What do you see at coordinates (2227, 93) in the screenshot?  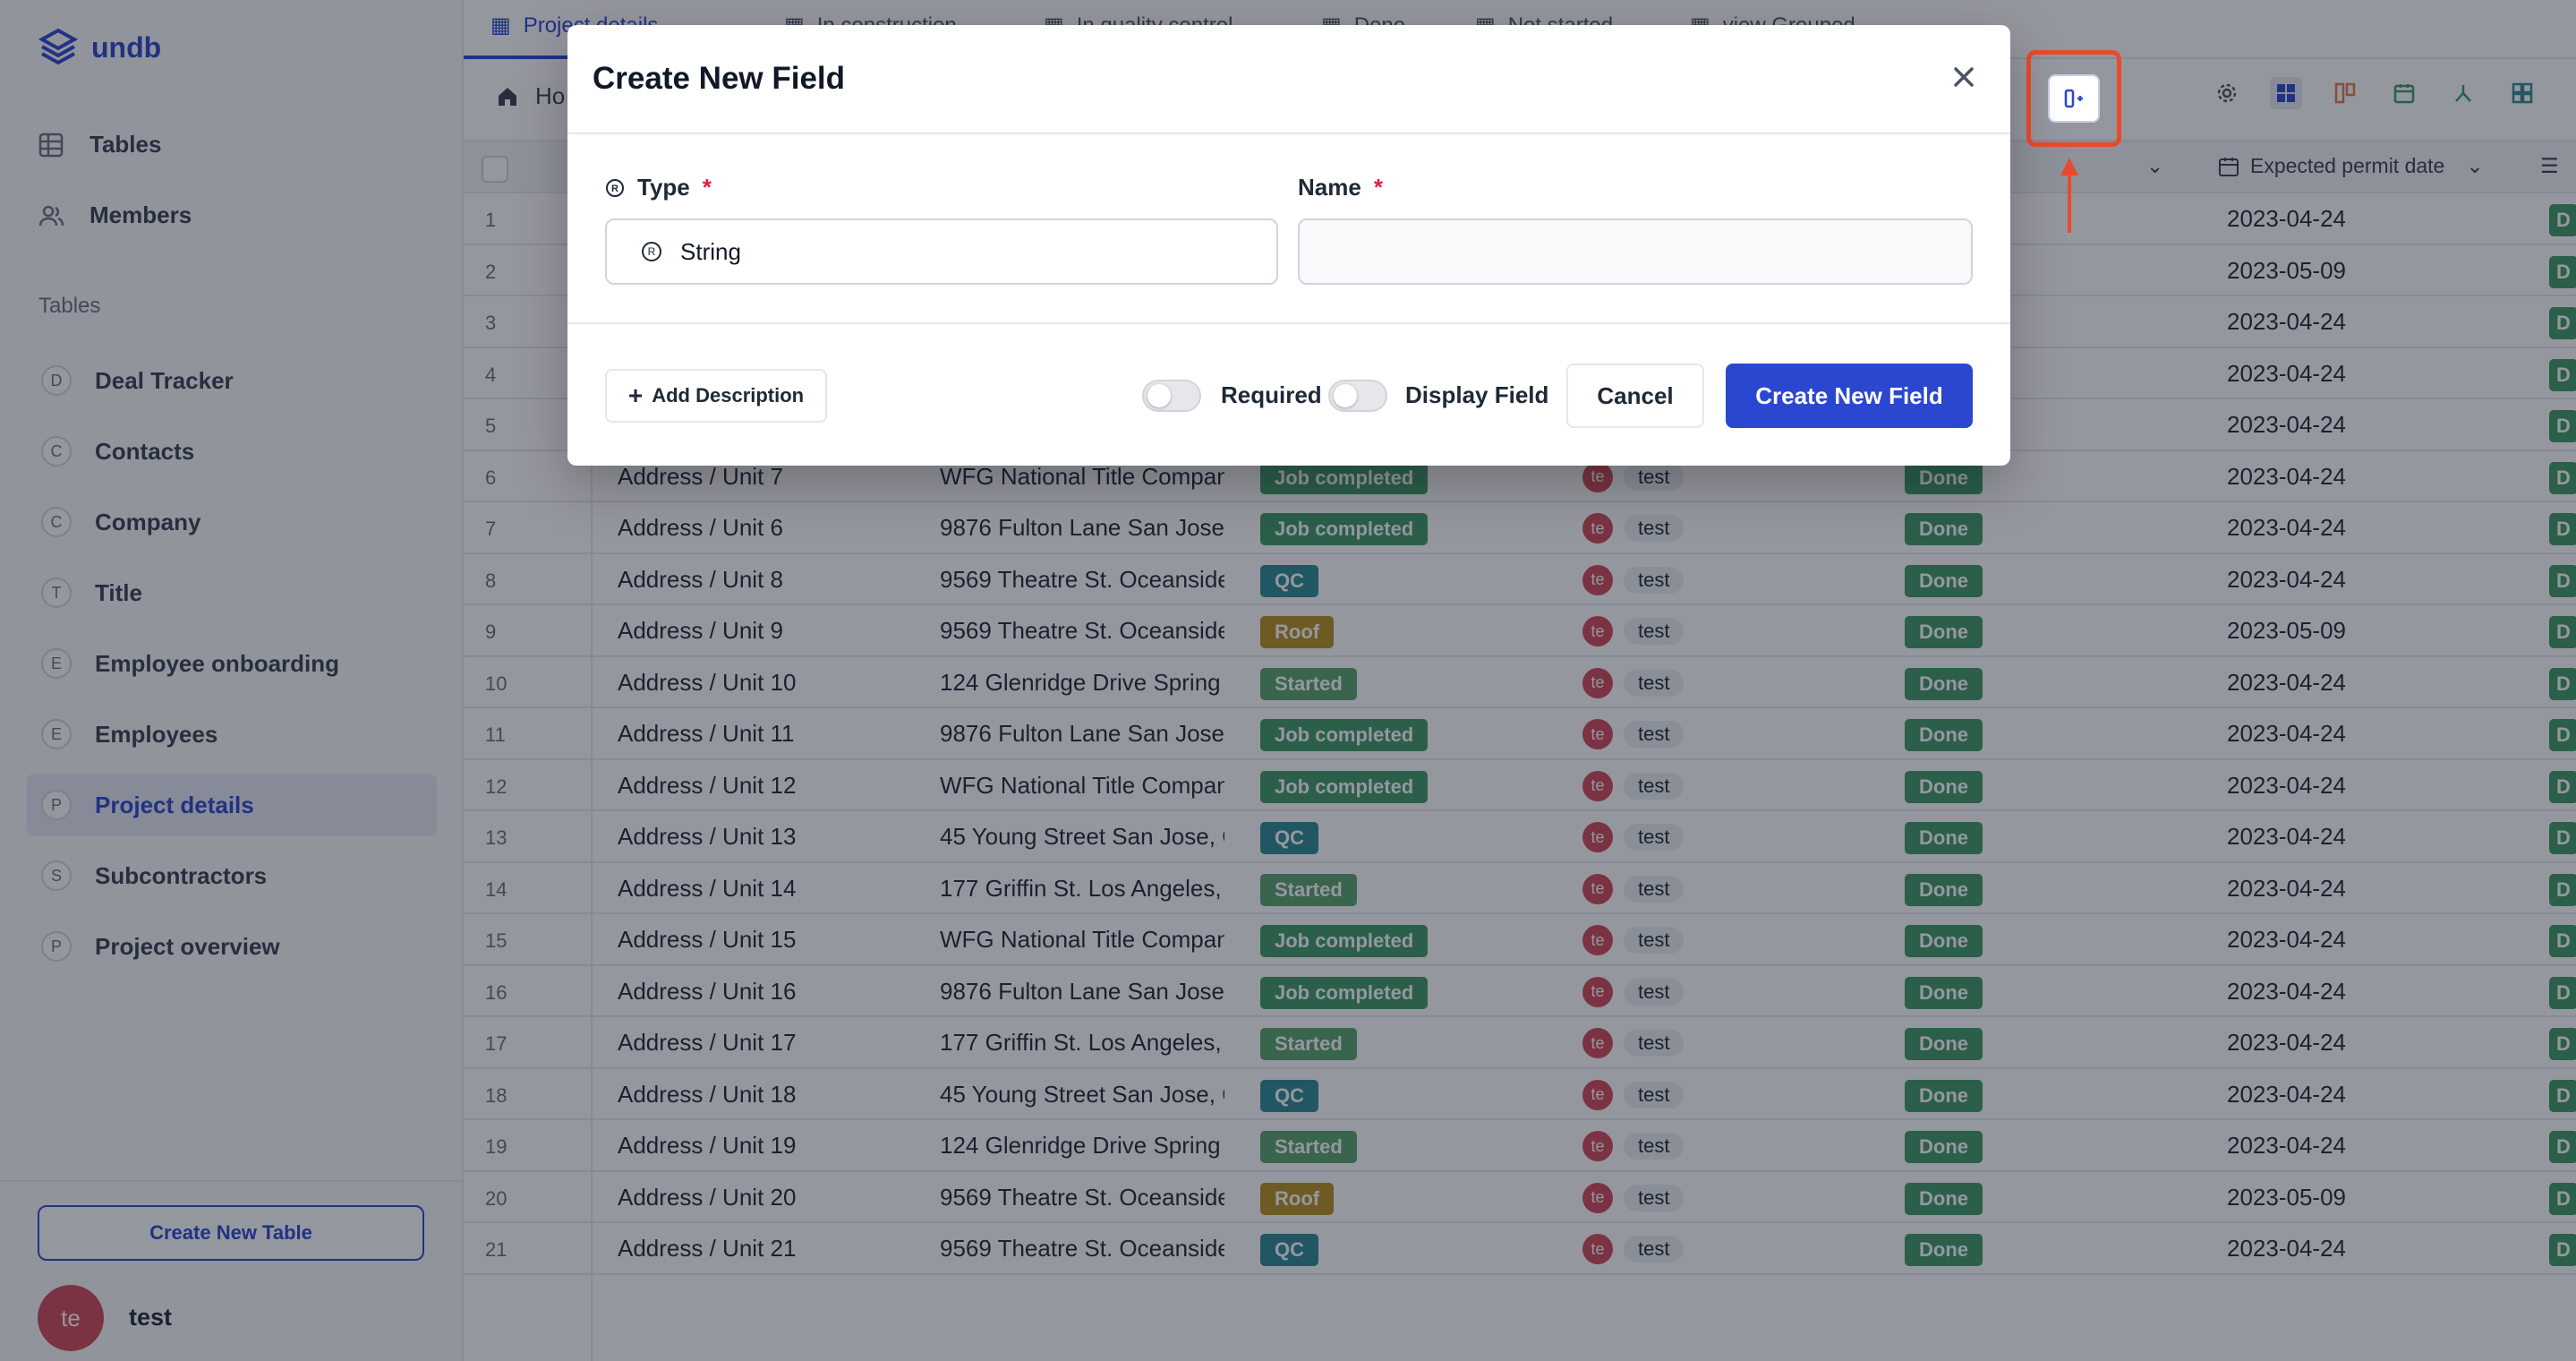 I see `settings-icon` at bounding box center [2227, 93].